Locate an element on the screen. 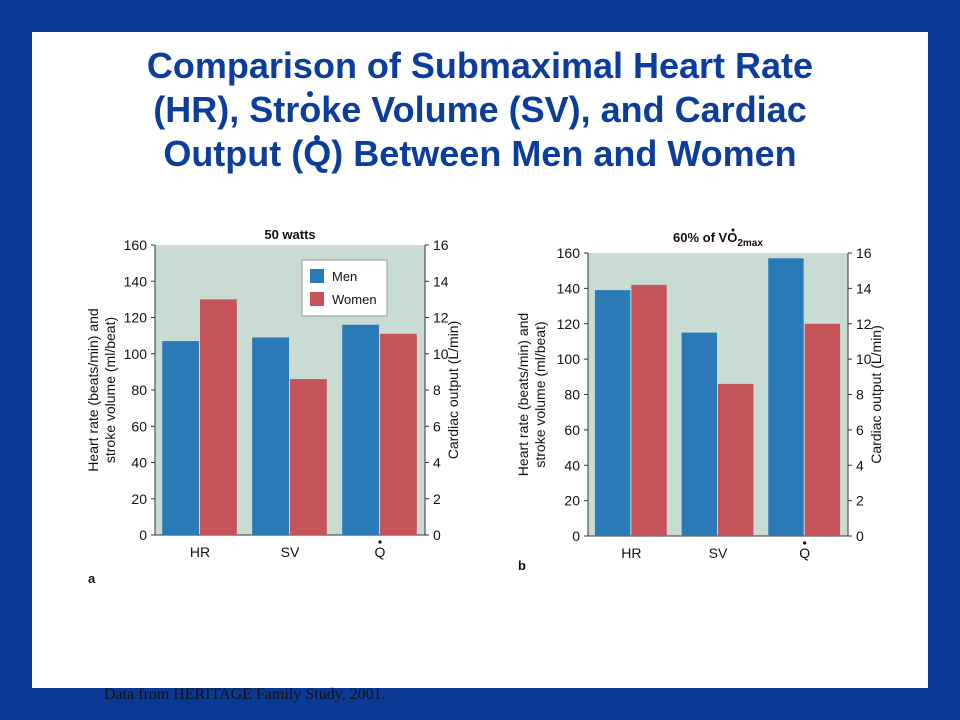  title-line-2: (HR), Stroke Volume (SV), and Cardiac is located at coordinates (480, 110).